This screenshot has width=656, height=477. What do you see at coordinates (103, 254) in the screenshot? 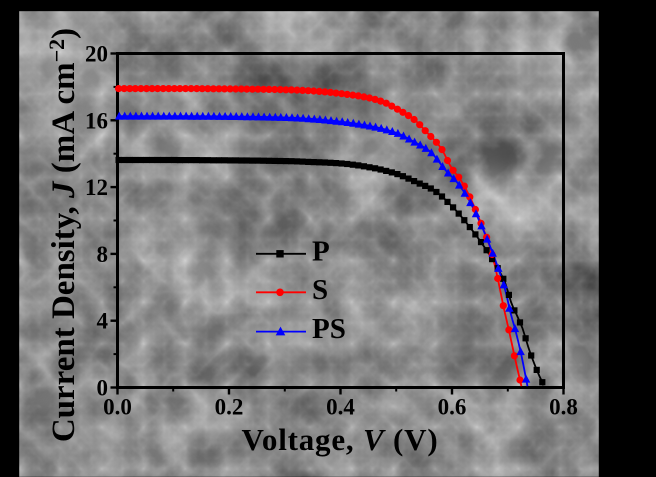
I see `svg-text: 8` at bounding box center [103, 254].